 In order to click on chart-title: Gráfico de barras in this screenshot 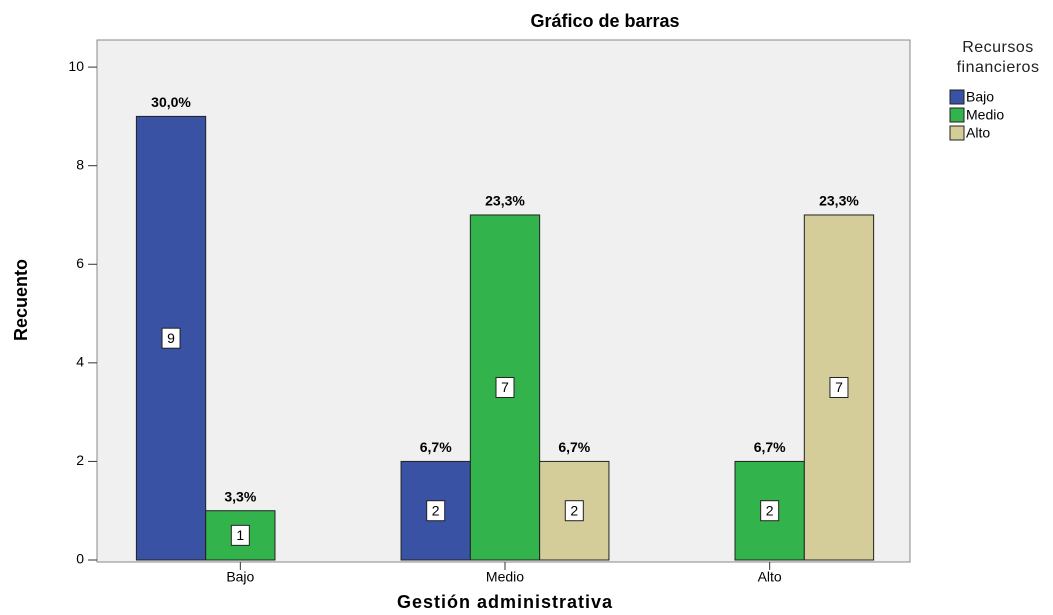, I will do `click(604, 21)`.